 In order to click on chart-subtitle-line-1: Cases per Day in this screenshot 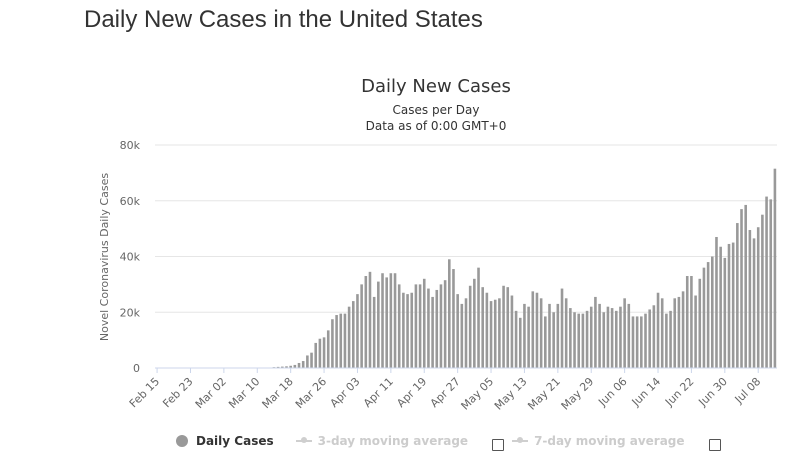, I will do `click(436, 110)`.